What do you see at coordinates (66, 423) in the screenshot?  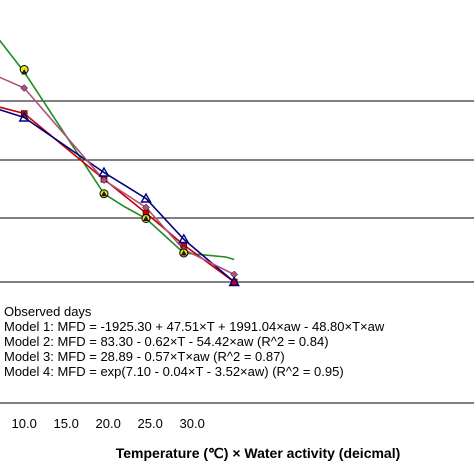 I see `x-tick-label: 15.0` at bounding box center [66, 423].